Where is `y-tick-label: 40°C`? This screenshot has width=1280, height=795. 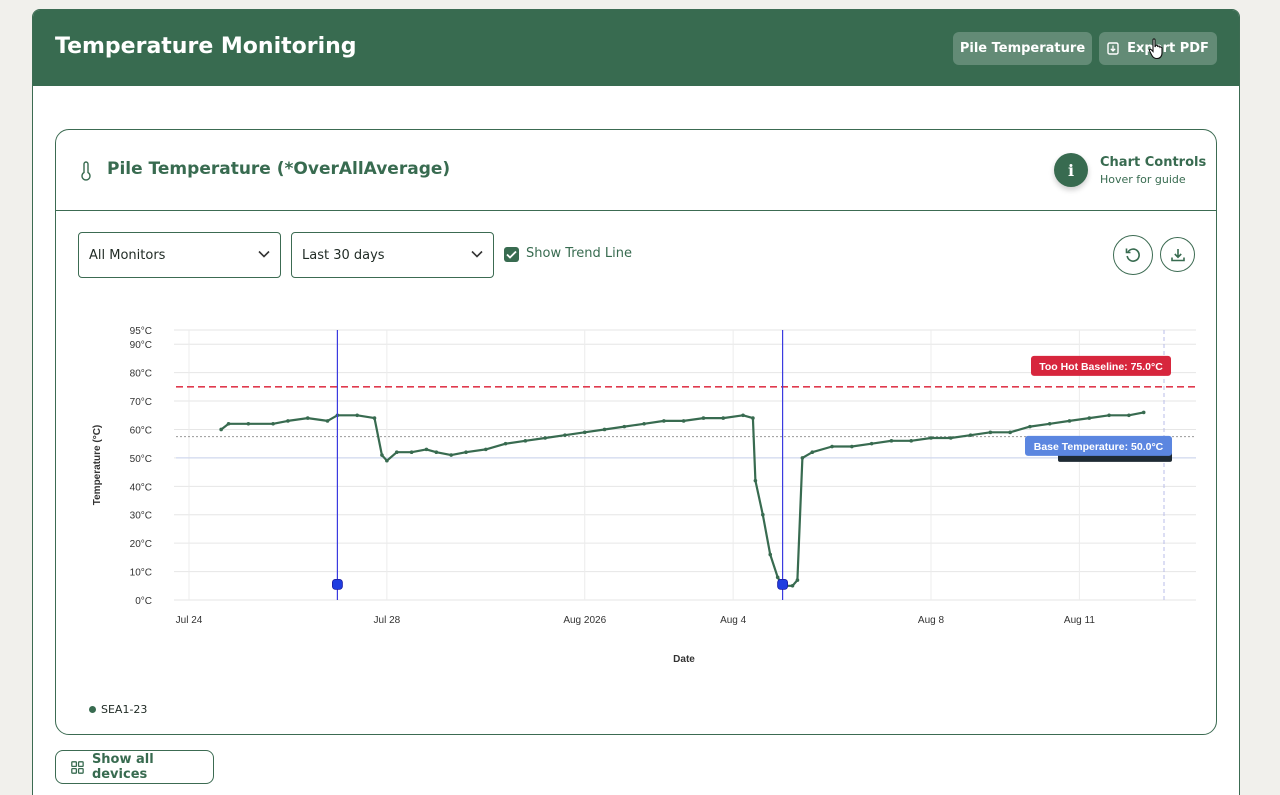 y-tick-label: 40°C is located at coordinates (141, 487).